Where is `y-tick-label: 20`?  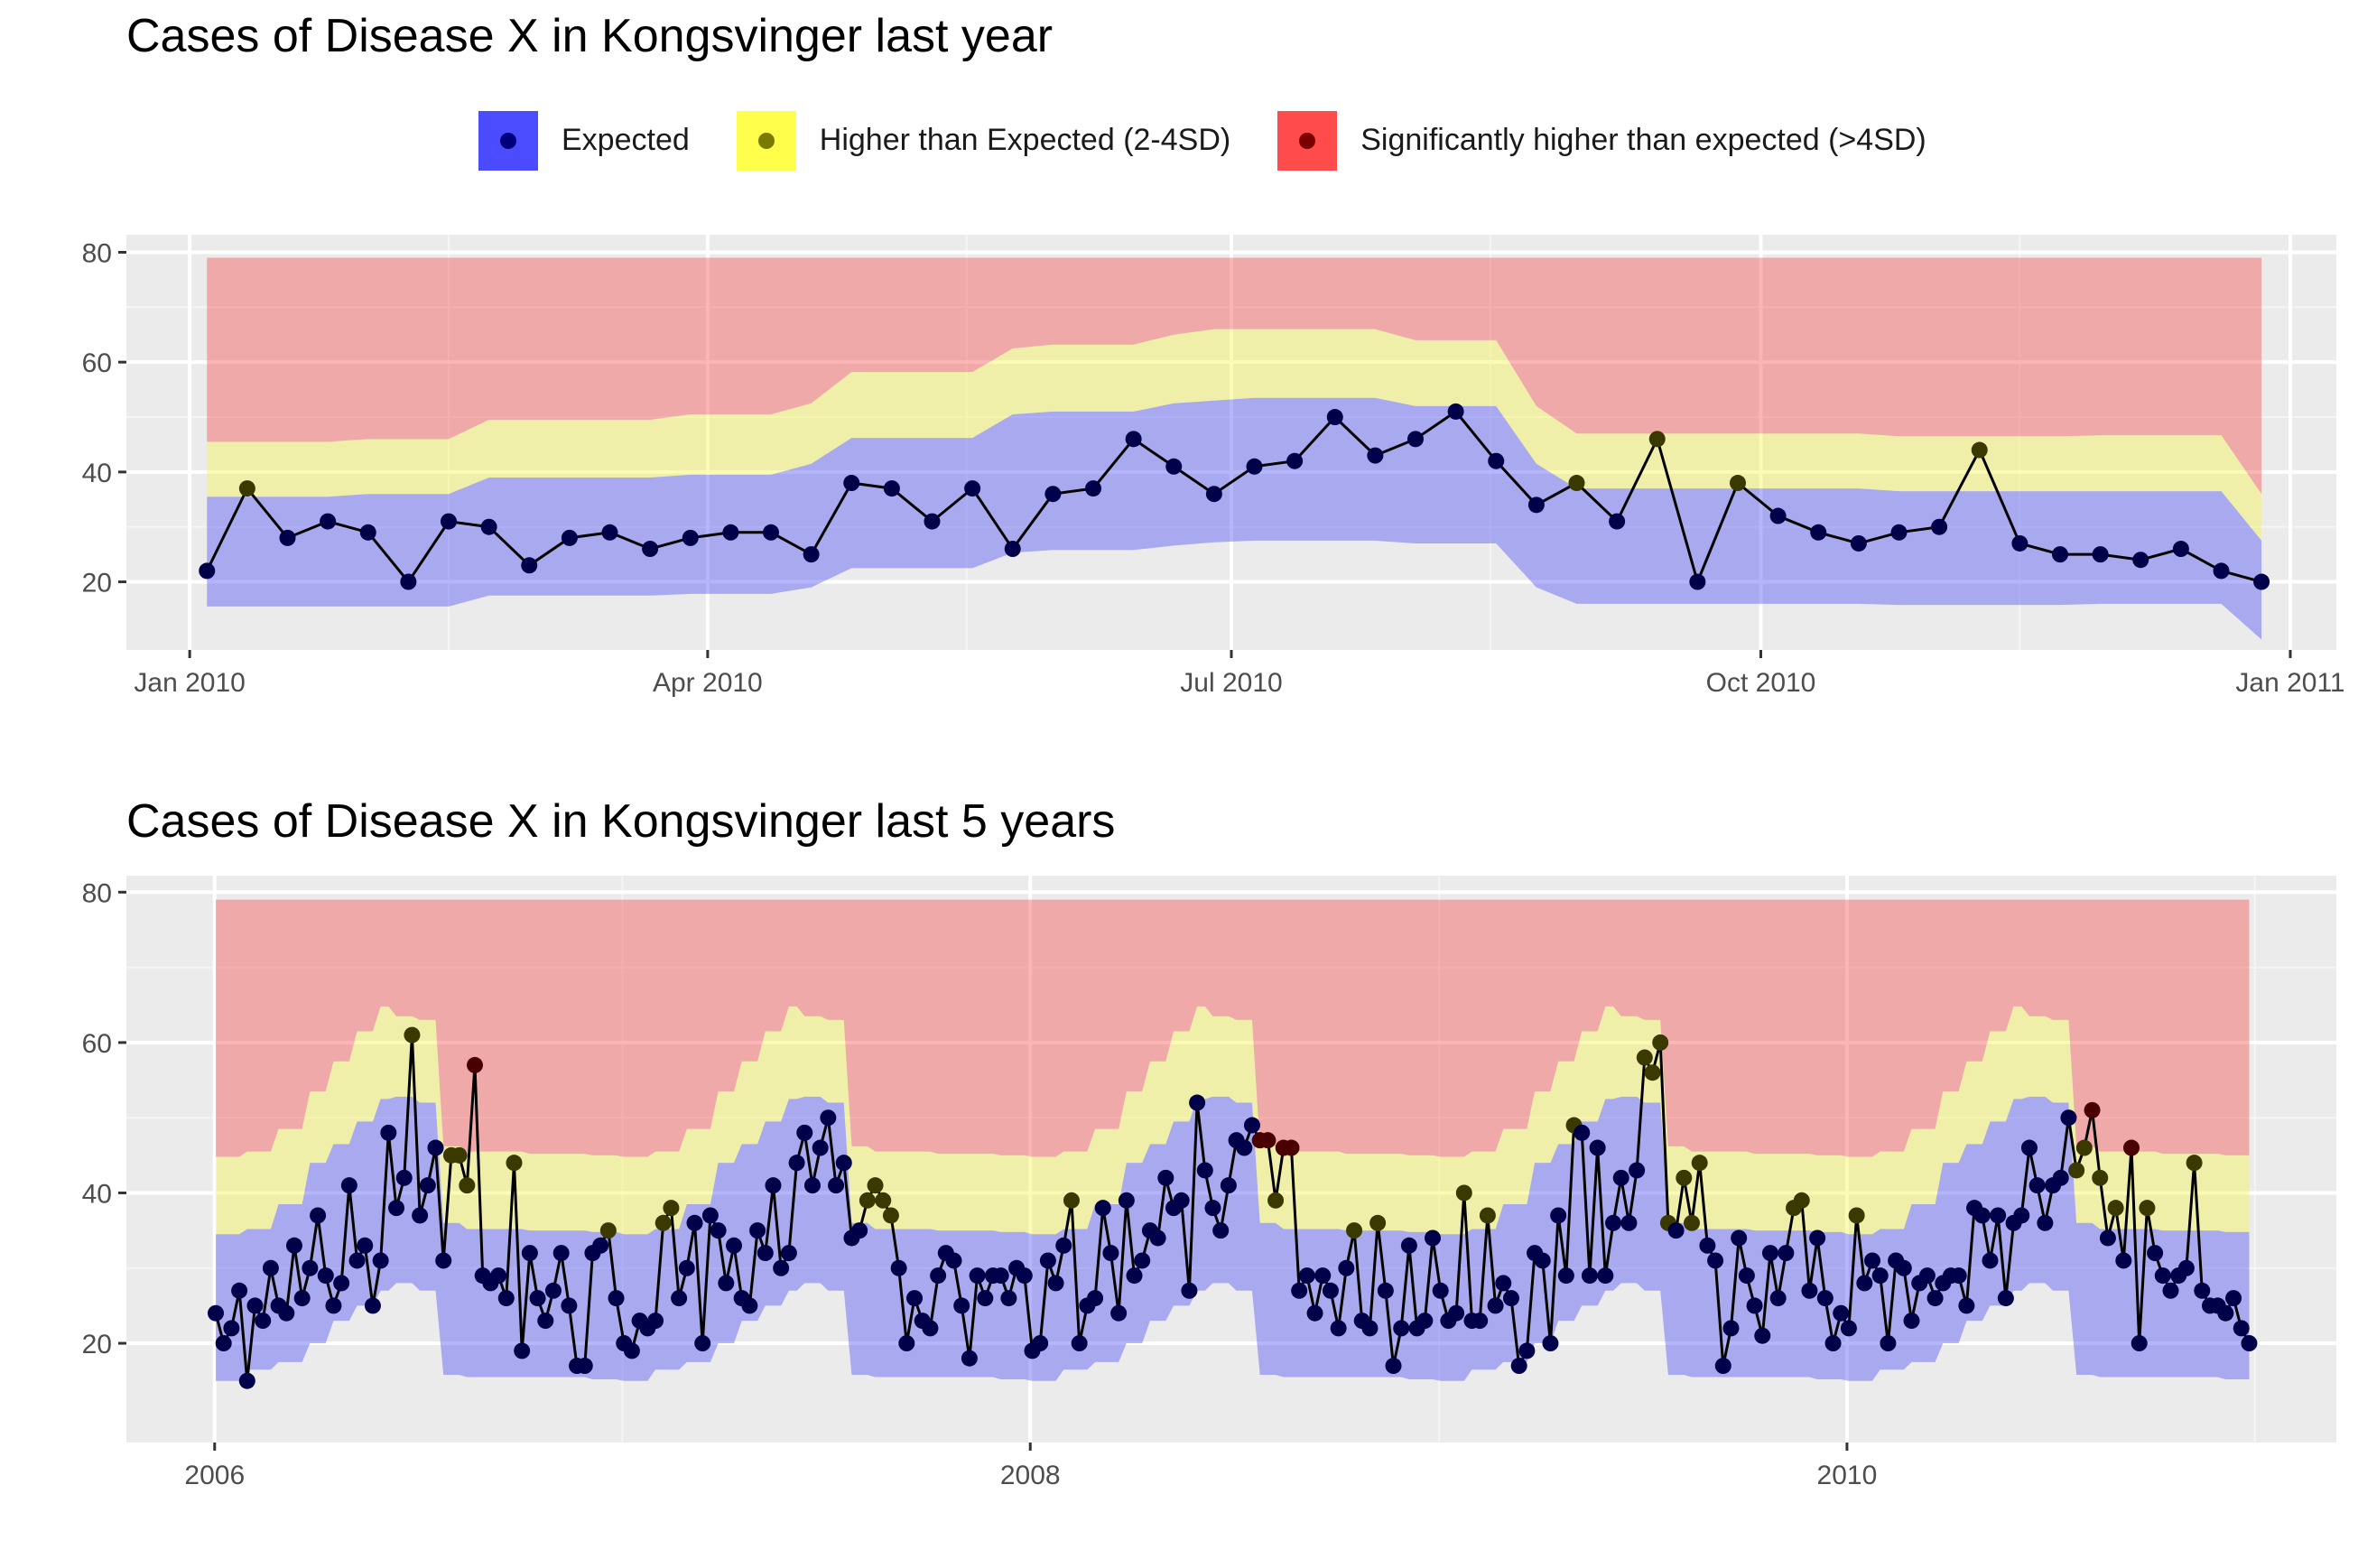 y-tick-label: 20 is located at coordinates (97, 1344).